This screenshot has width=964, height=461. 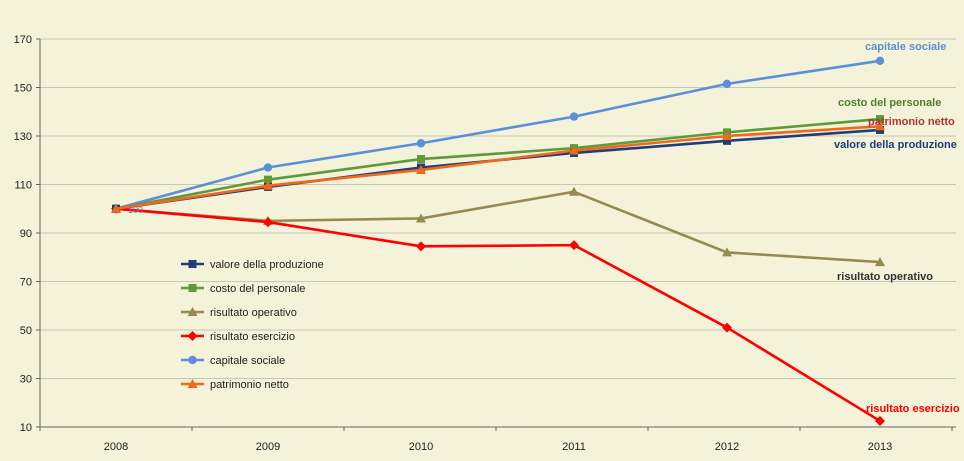 What do you see at coordinates (247, 361) in the screenshot?
I see `legend-entry: capitale sociale` at bounding box center [247, 361].